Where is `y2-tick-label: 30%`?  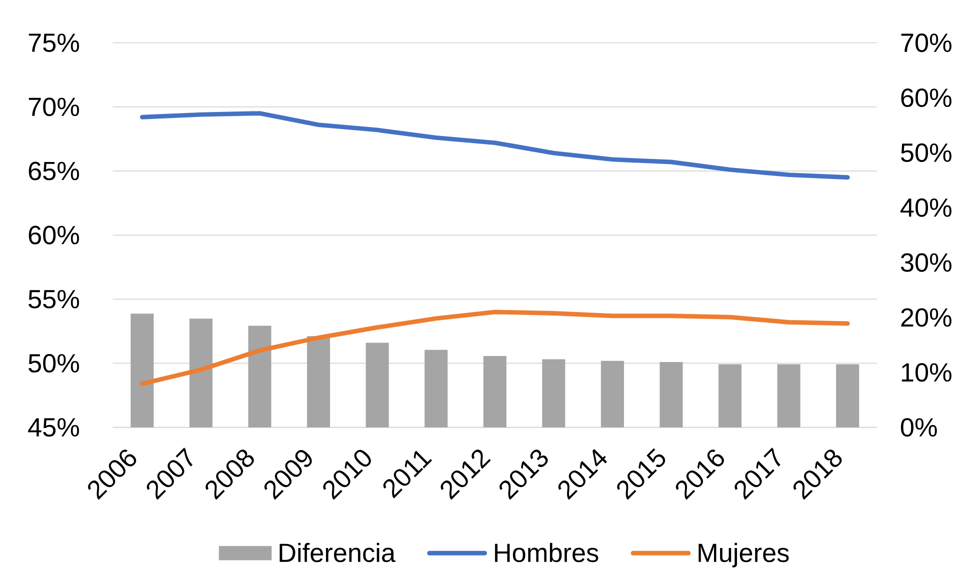 y2-tick-label: 30% is located at coordinates (926, 262).